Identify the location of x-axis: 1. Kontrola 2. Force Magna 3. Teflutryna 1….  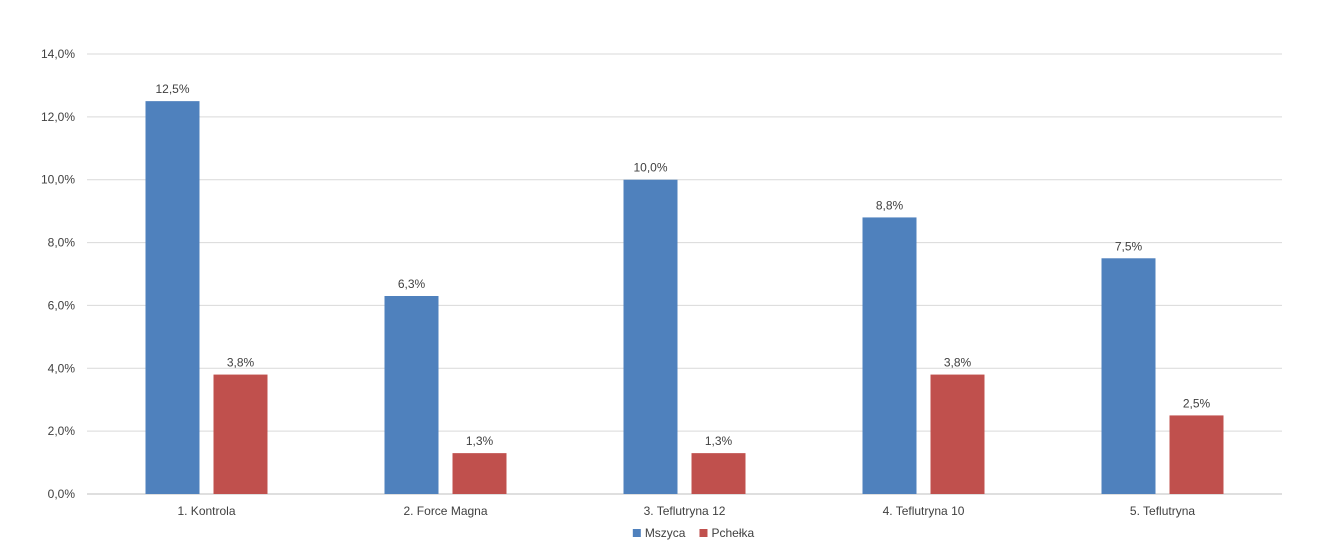
(686, 511).